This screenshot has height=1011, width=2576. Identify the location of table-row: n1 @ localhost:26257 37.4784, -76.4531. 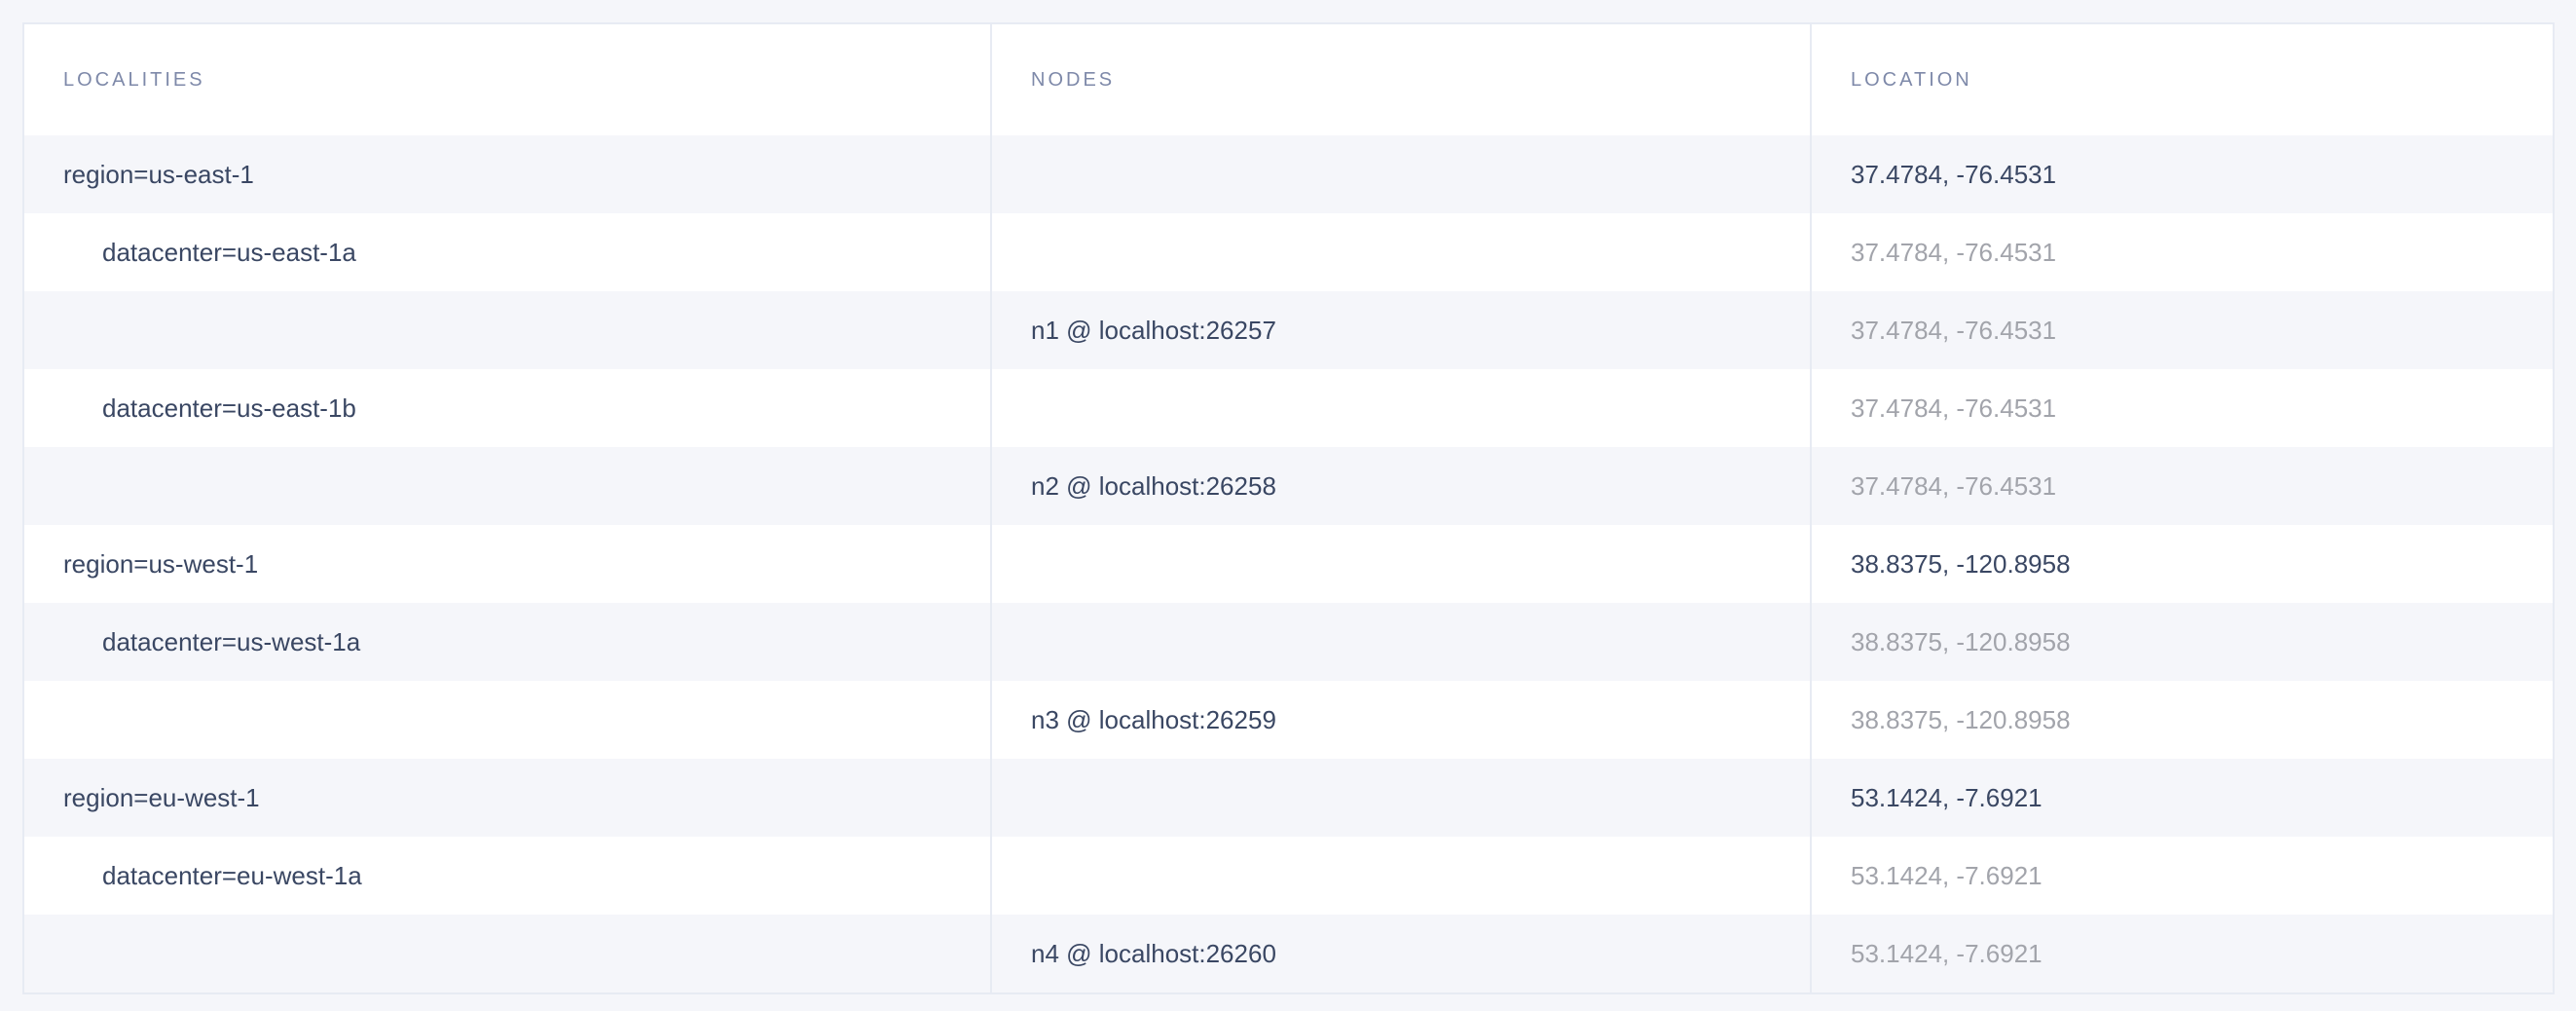
(1288, 330).